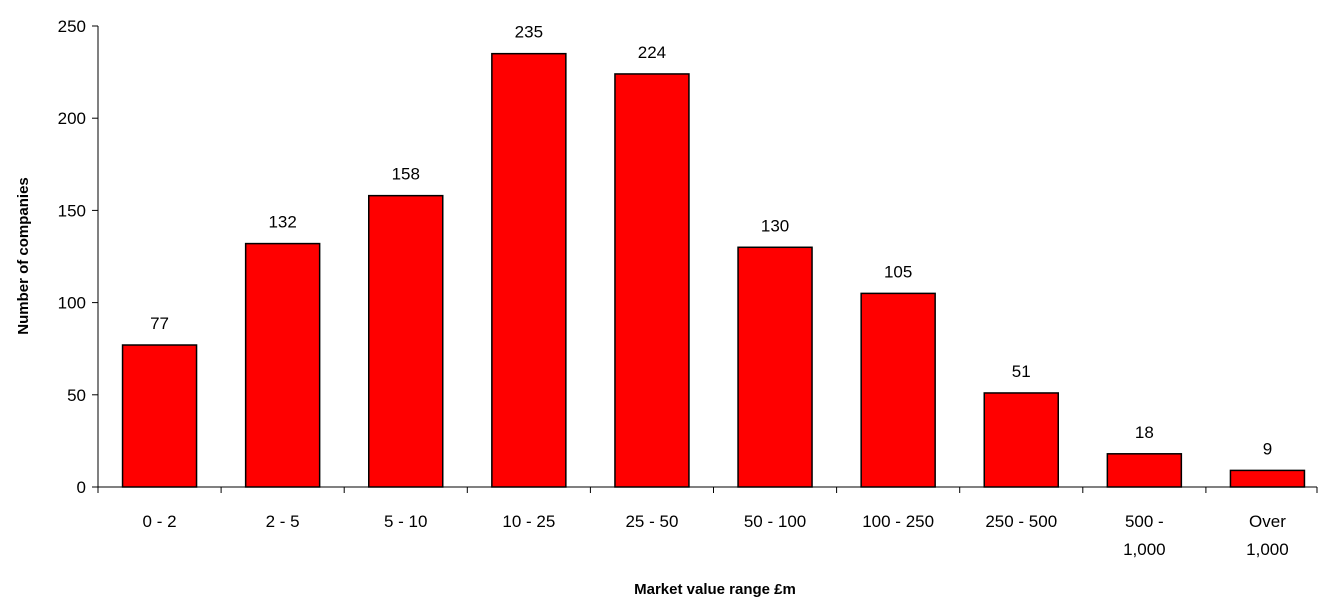 This screenshot has width=1318, height=601. What do you see at coordinates (160, 521) in the screenshot?
I see `x-tick-label: 0 - 2` at bounding box center [160, 521].